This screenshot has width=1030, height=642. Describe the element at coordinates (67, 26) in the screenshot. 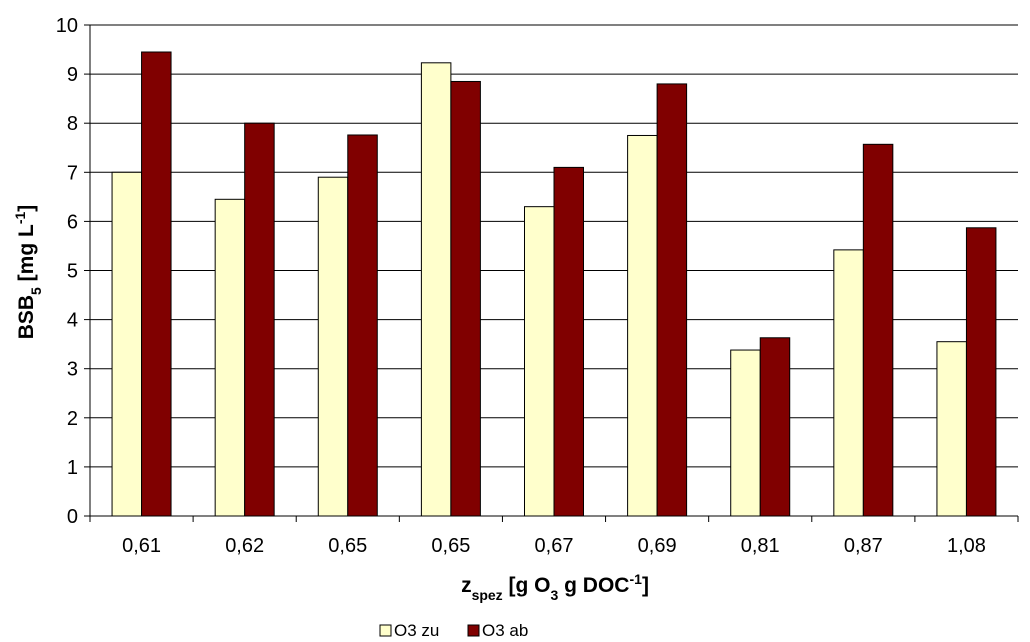

I see `y-tick-label: 10` at that location.